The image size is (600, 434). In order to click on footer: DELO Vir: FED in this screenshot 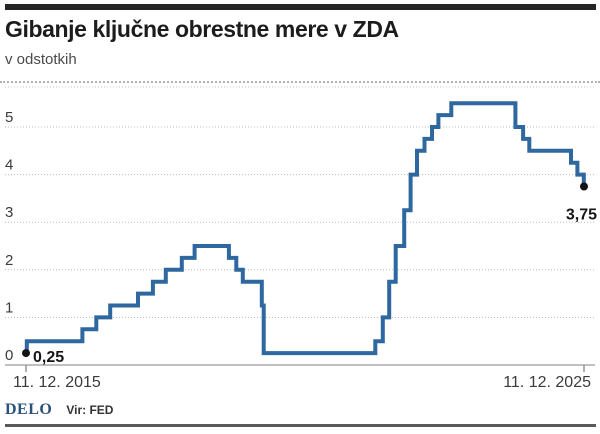, I will do `click(59, 410)`.